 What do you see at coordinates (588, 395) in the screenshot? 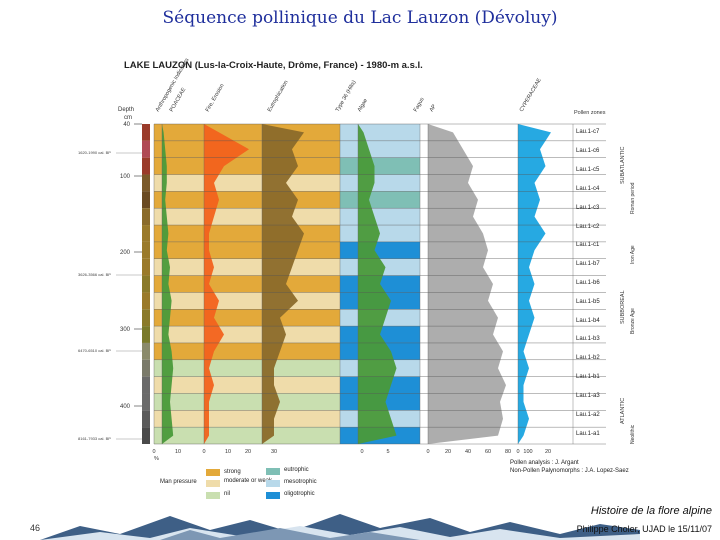
I see `pollen-zone-label: Lau.1-a3` at bounding box center [588, 395].